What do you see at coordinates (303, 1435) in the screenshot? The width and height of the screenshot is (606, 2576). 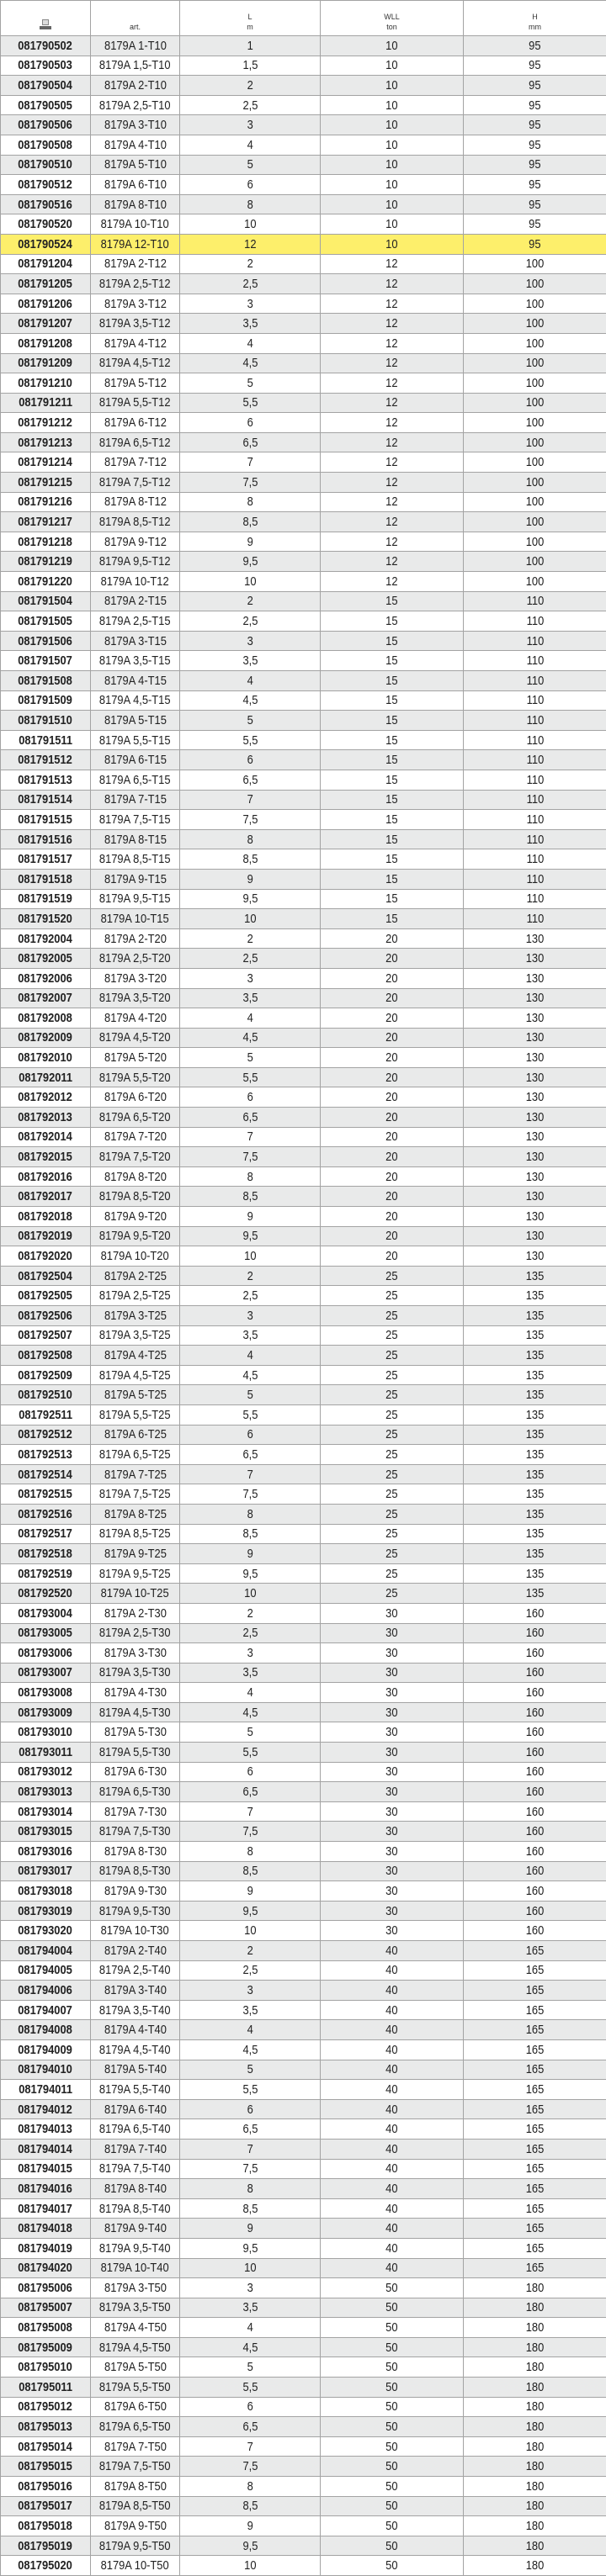 I see `table-row: 0817925128179A 6-T25625135` at bounding box center [303, 1435].